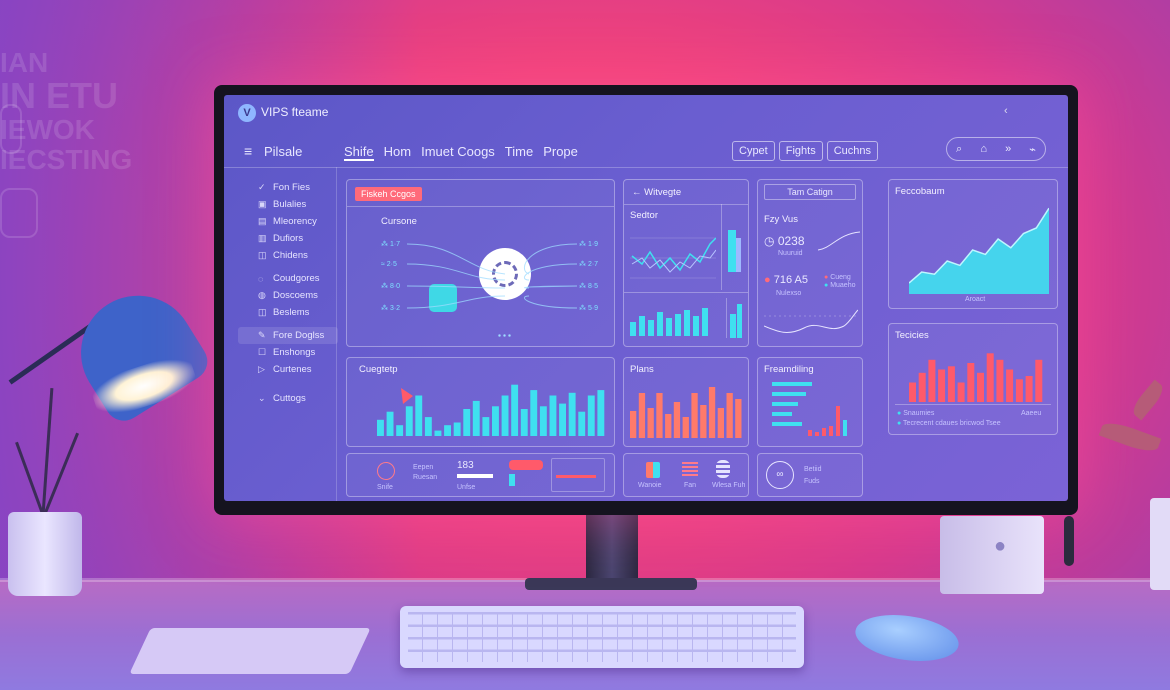  Describe the element at coordinates (780, 475) in the screenshot. I see `infinity-icon: ∞` at that location.